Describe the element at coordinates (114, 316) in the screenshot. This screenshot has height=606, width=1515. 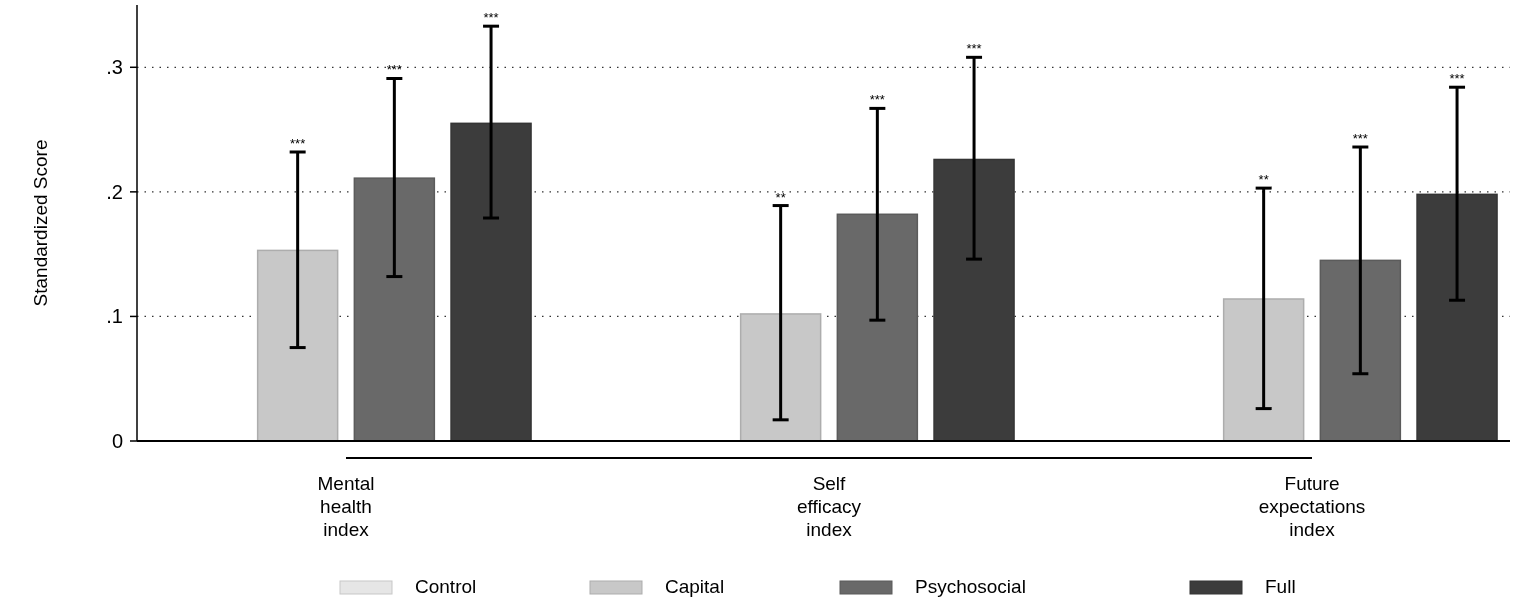
I see `y-tick-label: .1` at that location.